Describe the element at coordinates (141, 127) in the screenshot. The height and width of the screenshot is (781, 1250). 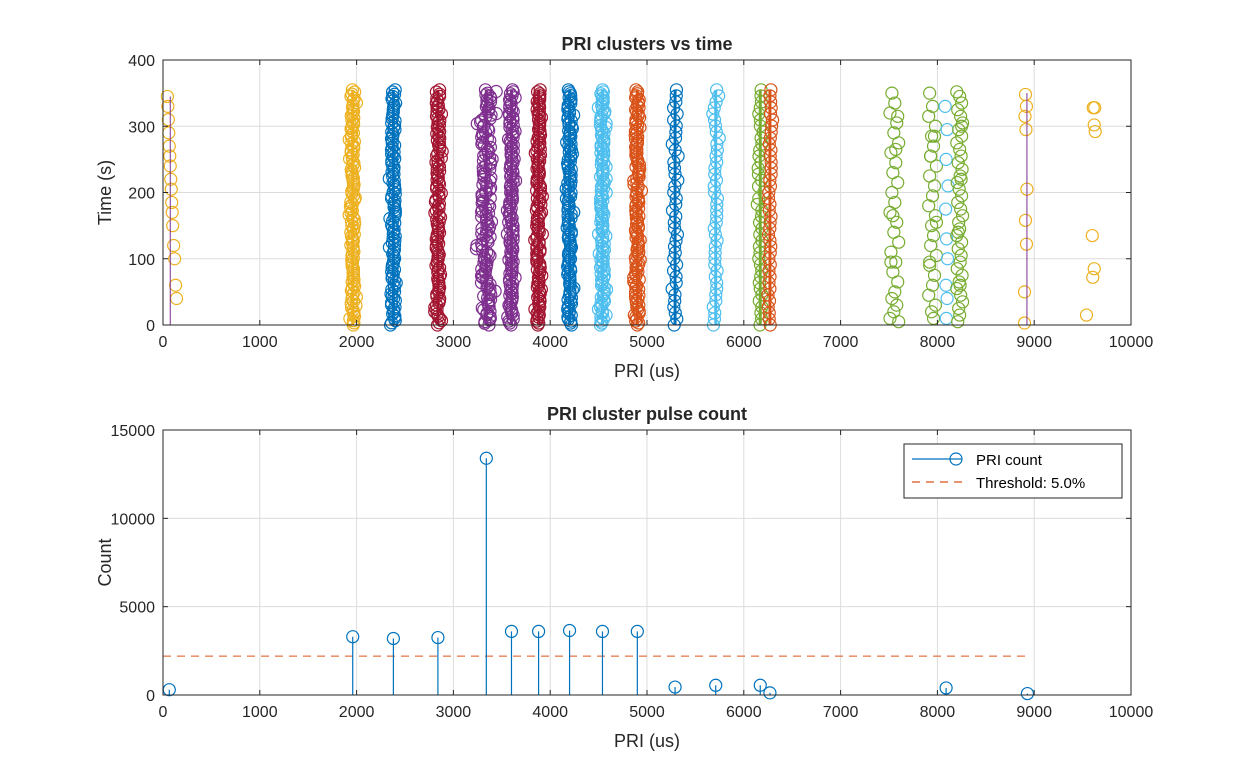
I see `y-tick-label: 300` at that location.